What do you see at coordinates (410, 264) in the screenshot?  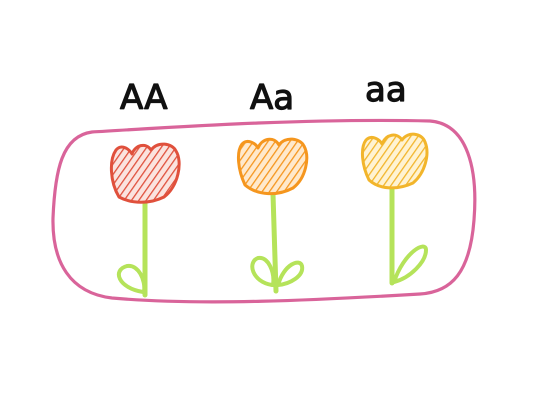 I see `leaf-aa` at bounding box center [410, 264].